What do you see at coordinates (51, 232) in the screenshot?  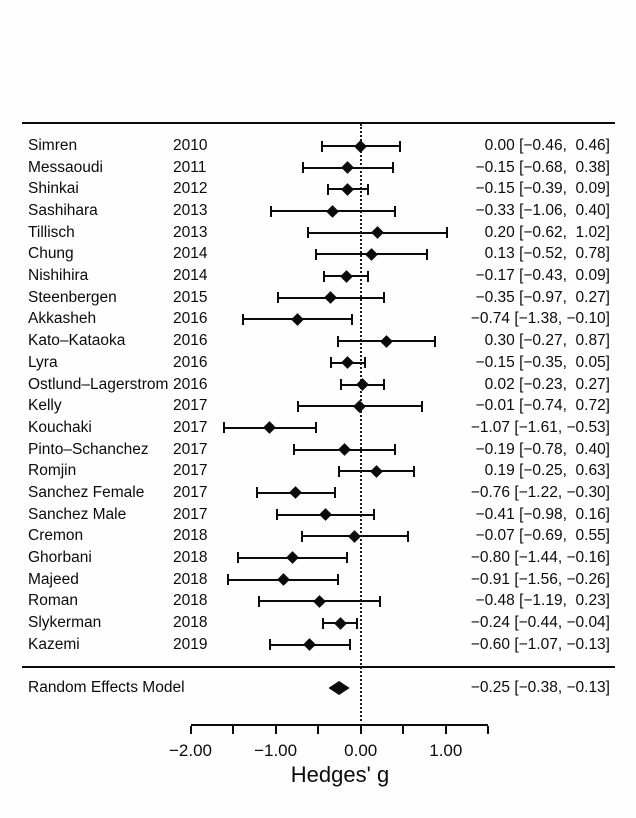 I see `study-name: Tillisch` at bounding box center [51, 232].